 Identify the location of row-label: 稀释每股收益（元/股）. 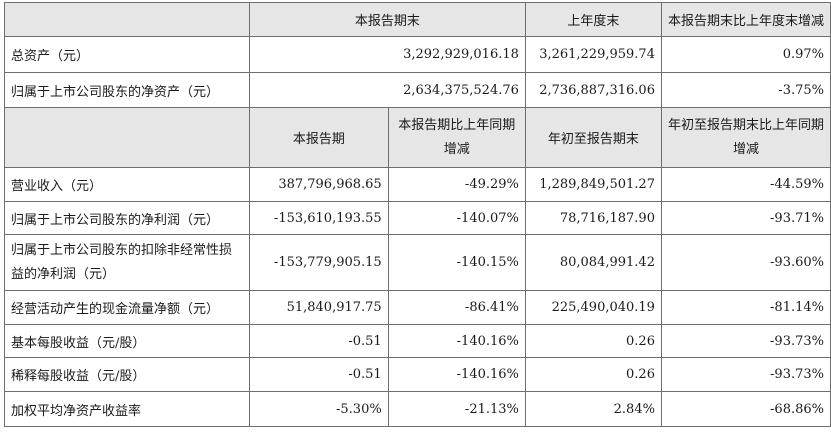
(127, 374).